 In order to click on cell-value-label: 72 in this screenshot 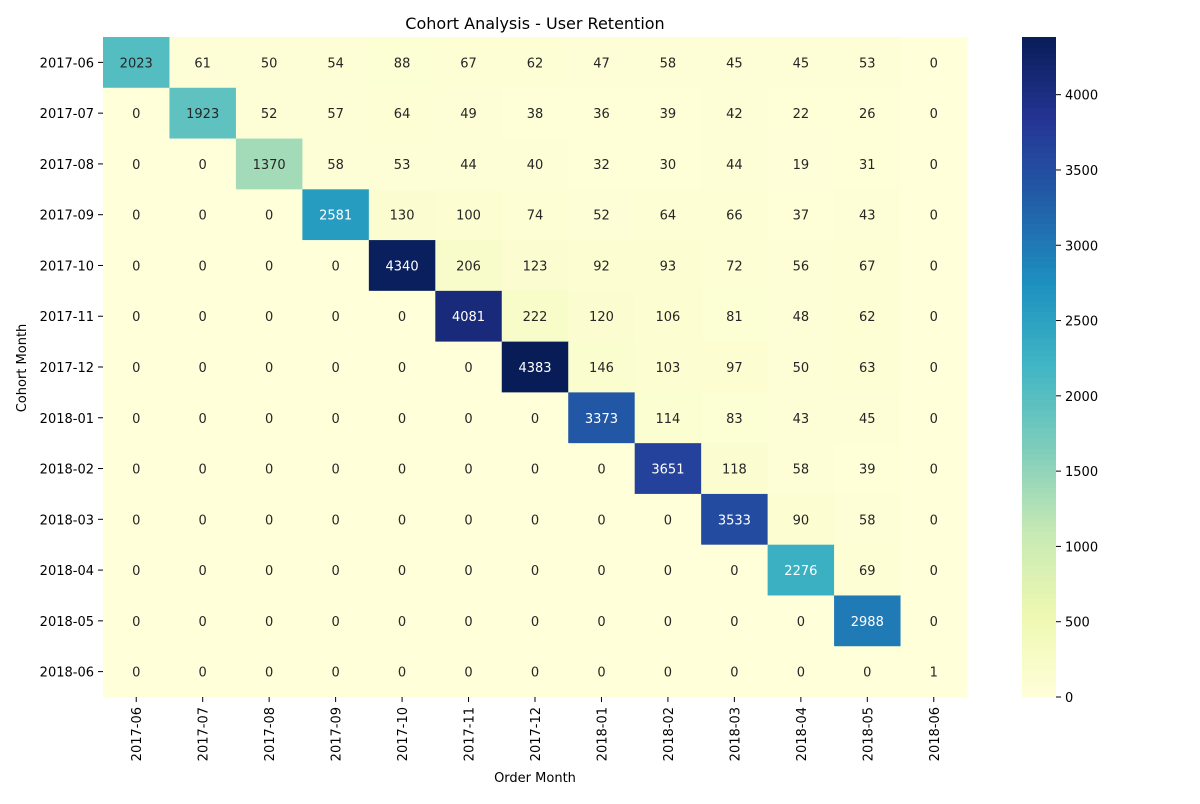, I will do `click(734, 266)`.